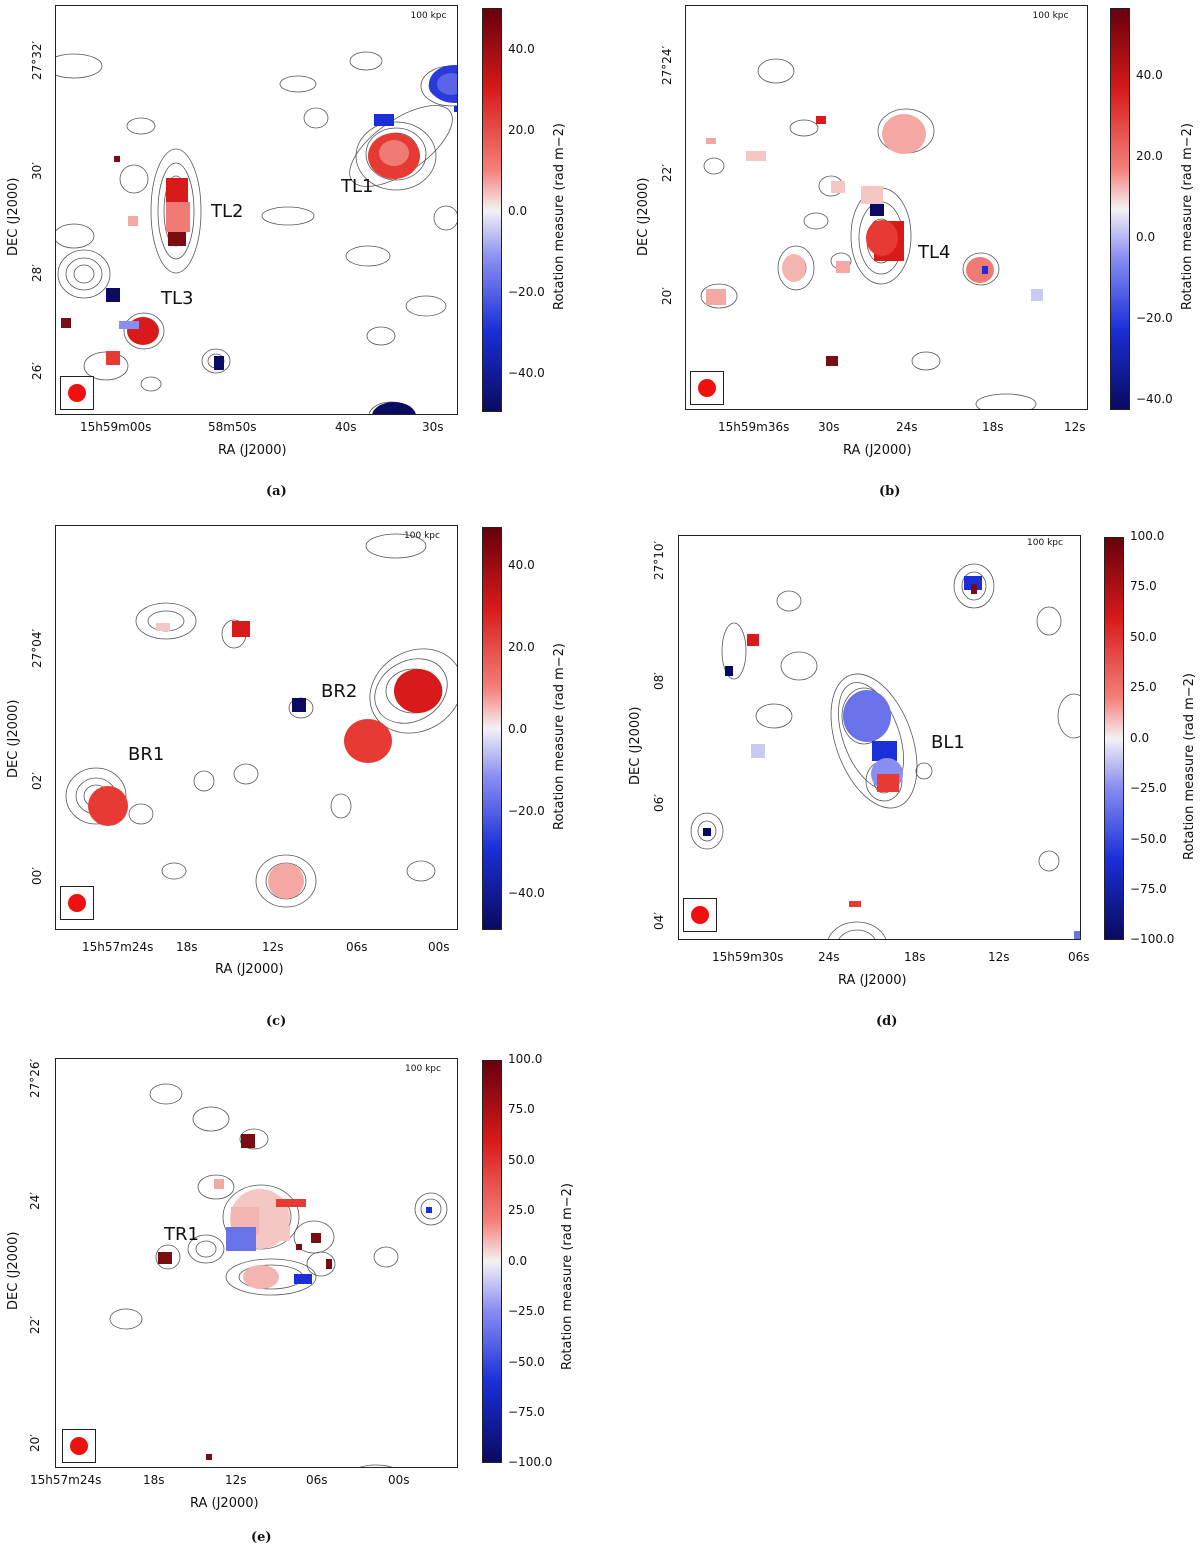 Image resolution: width=1200 pixels, height=1550 pixels. Describe the element at coordinates (754, 427) in the screenshot. I see `x-tick: 15h59m36s` at that location.